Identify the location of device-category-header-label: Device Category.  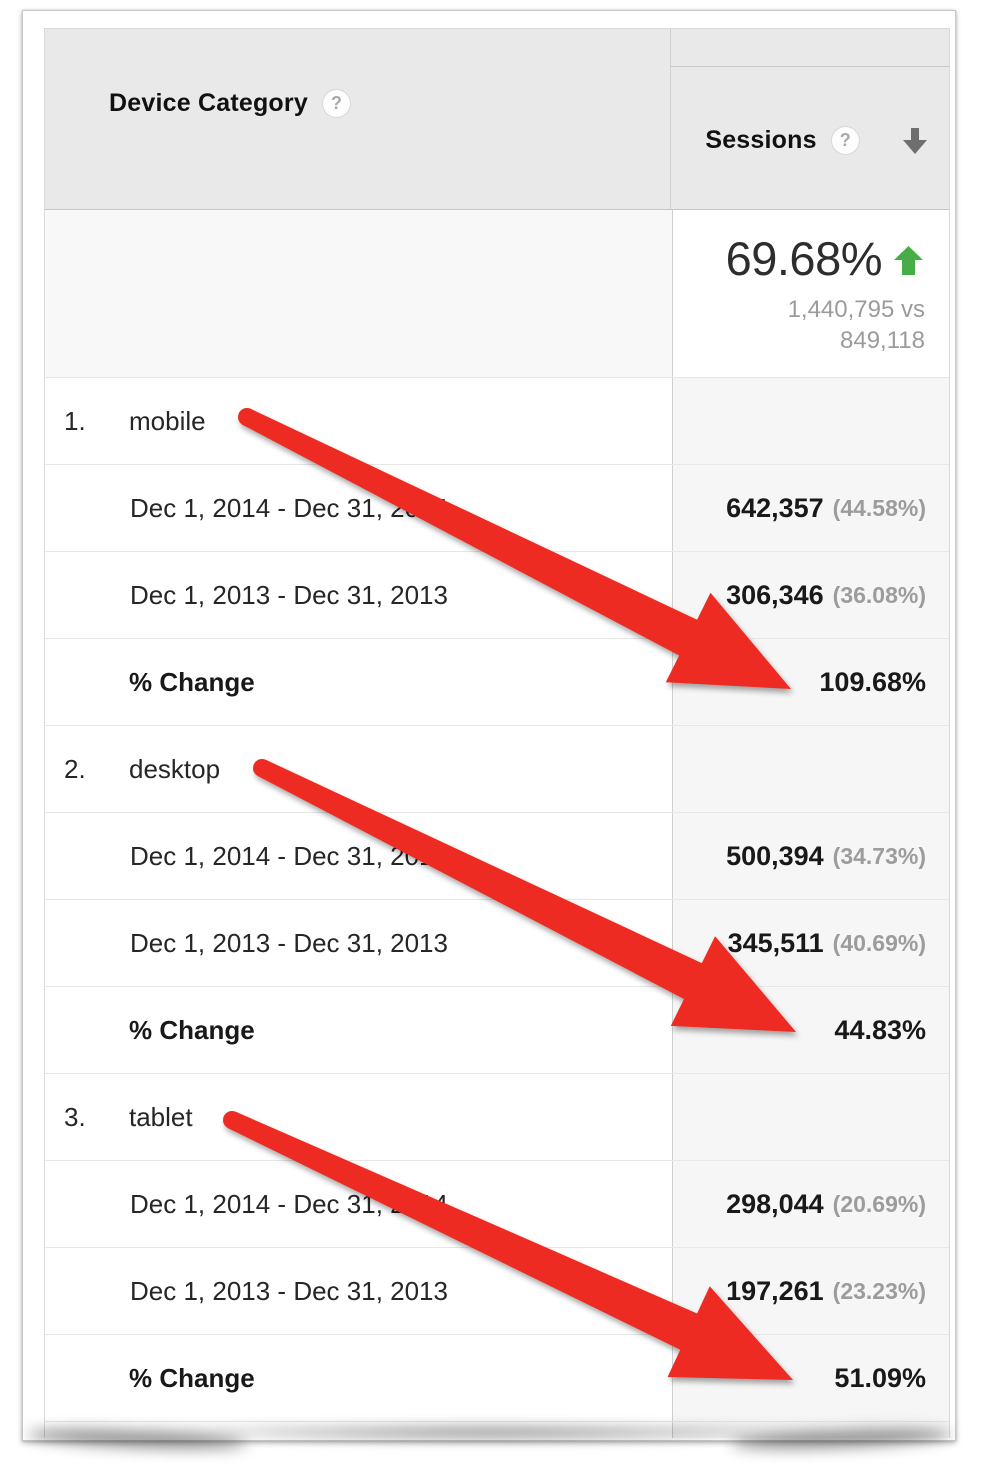
(208, 103).